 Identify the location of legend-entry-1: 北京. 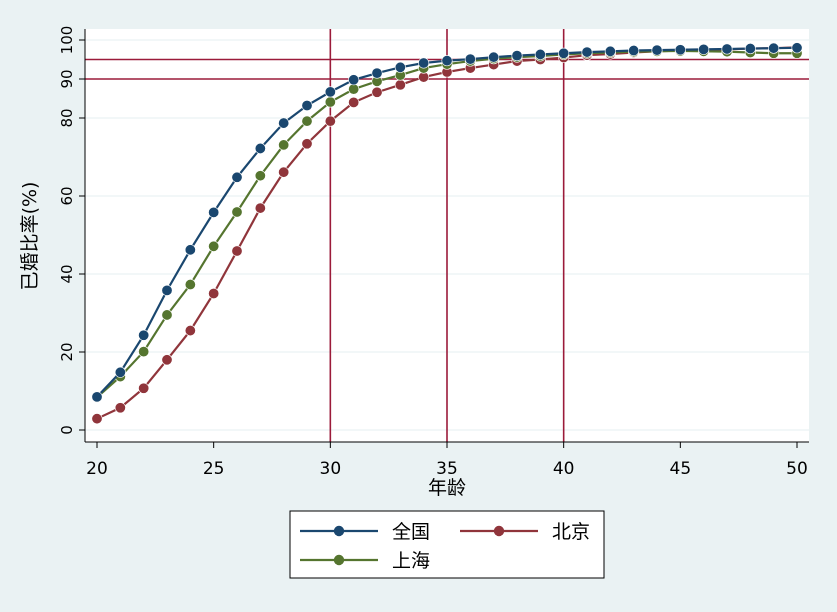
(525, 532).